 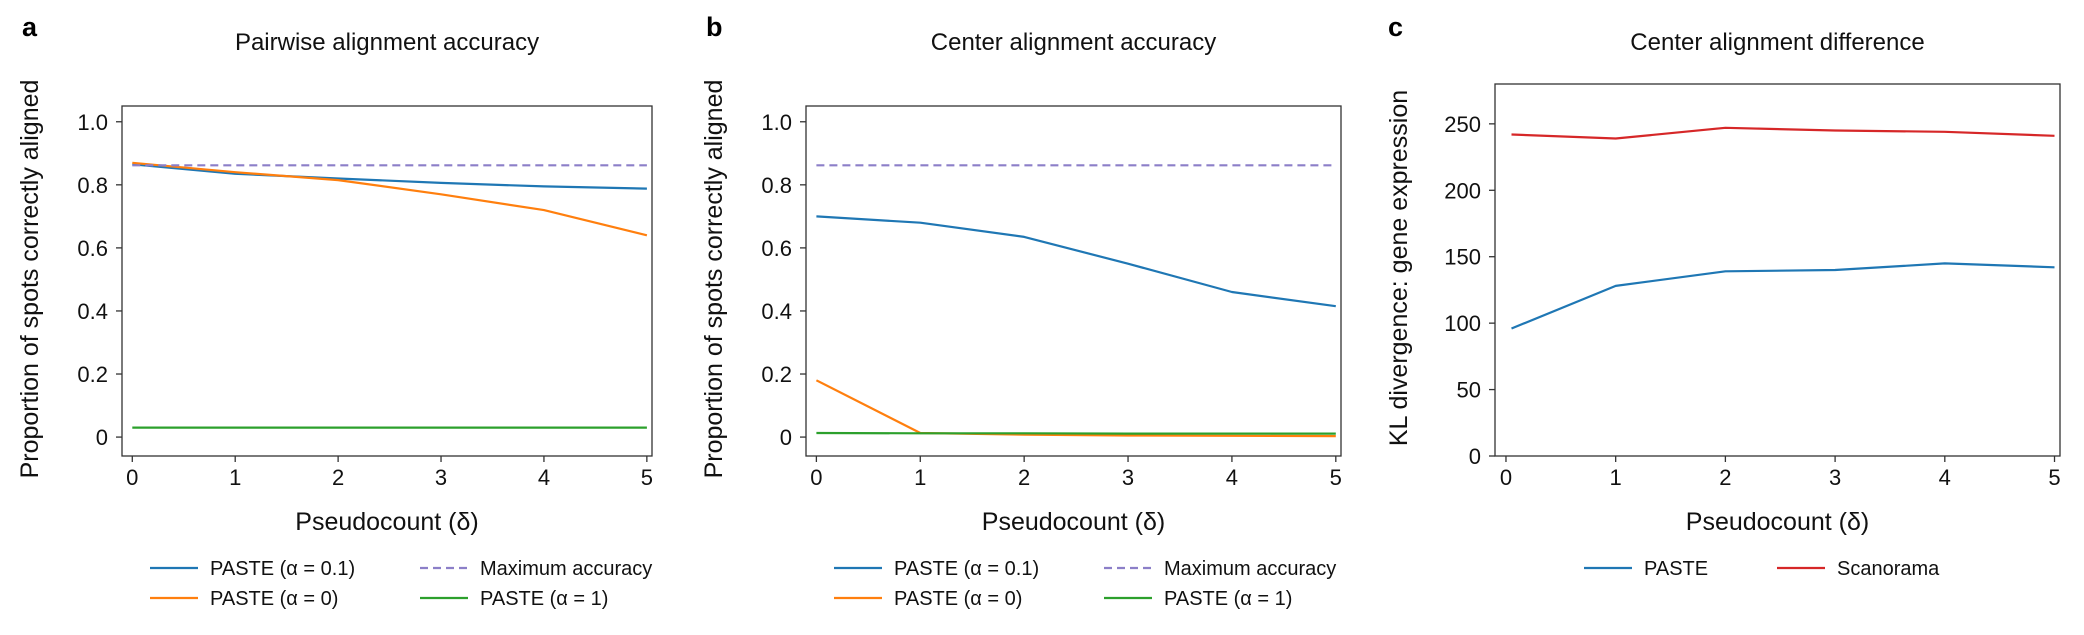 I want to click on y-axis-label: KL divergence: gene expression, so click(x=1399, y=268).